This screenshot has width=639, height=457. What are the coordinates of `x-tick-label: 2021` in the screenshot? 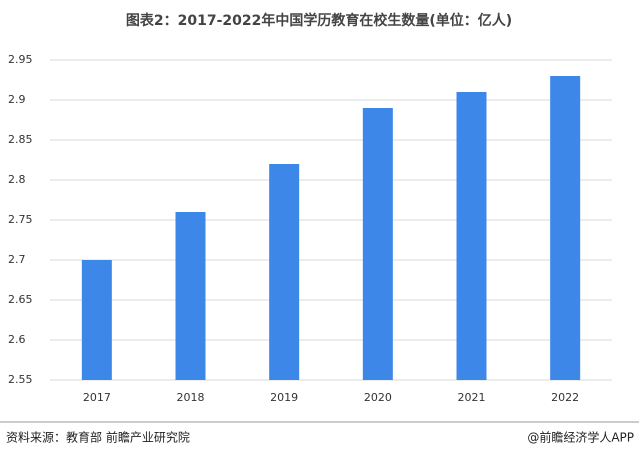 It's located at (472, 397).